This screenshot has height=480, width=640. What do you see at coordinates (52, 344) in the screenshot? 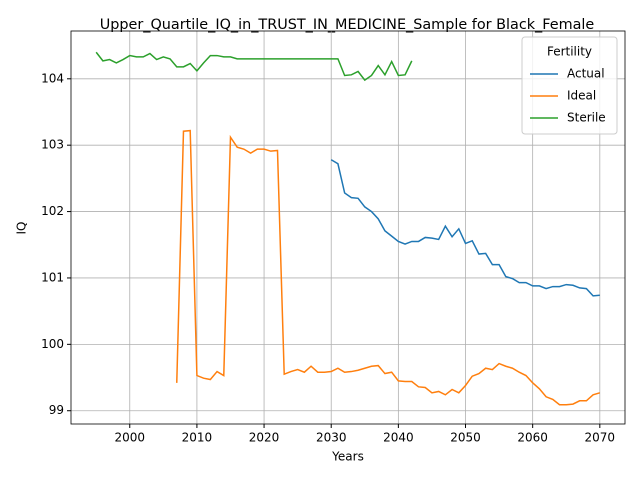
I see `y-tick-label: 100` at bounding box center [52, 344].